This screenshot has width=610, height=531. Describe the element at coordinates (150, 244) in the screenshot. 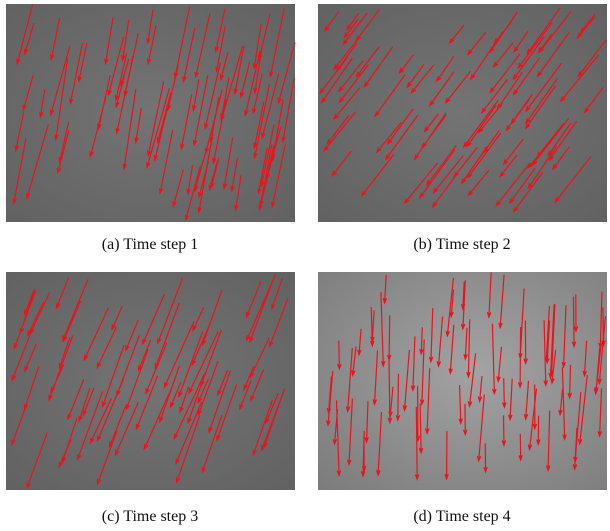

I see `caption: (a) Time step 1` at that location.